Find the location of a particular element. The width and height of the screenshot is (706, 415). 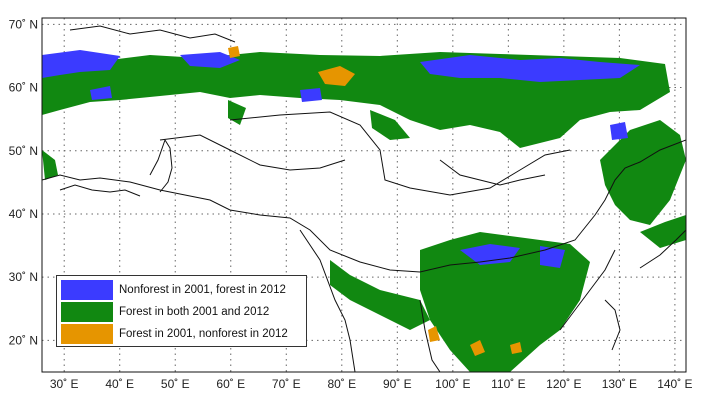

lon-tick-label: 70˚ E is located at coordinates (286, 384).